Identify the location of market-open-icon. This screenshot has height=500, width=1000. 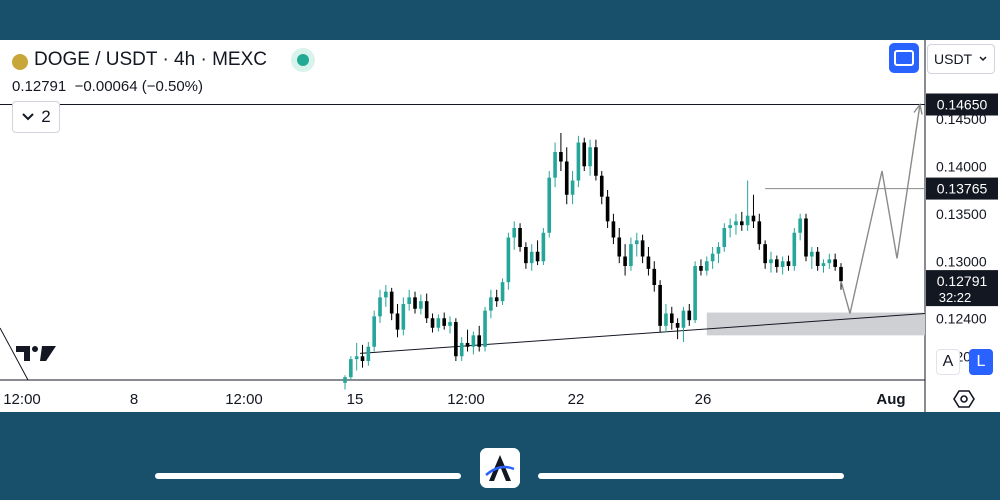
(302, 60).